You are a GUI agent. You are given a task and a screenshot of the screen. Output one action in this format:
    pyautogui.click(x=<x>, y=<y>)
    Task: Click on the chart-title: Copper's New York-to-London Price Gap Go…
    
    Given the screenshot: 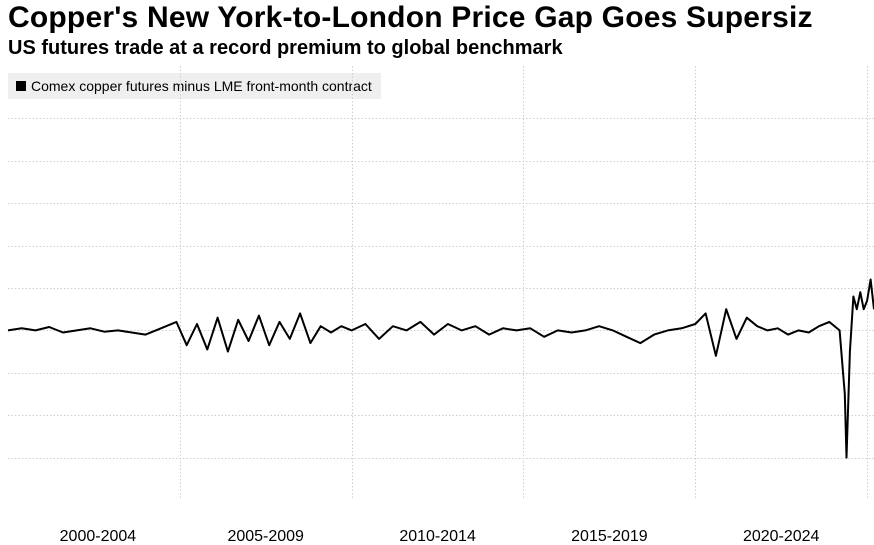 What is the action you would take?
    pyautogui.click(x=410, y=17)
    